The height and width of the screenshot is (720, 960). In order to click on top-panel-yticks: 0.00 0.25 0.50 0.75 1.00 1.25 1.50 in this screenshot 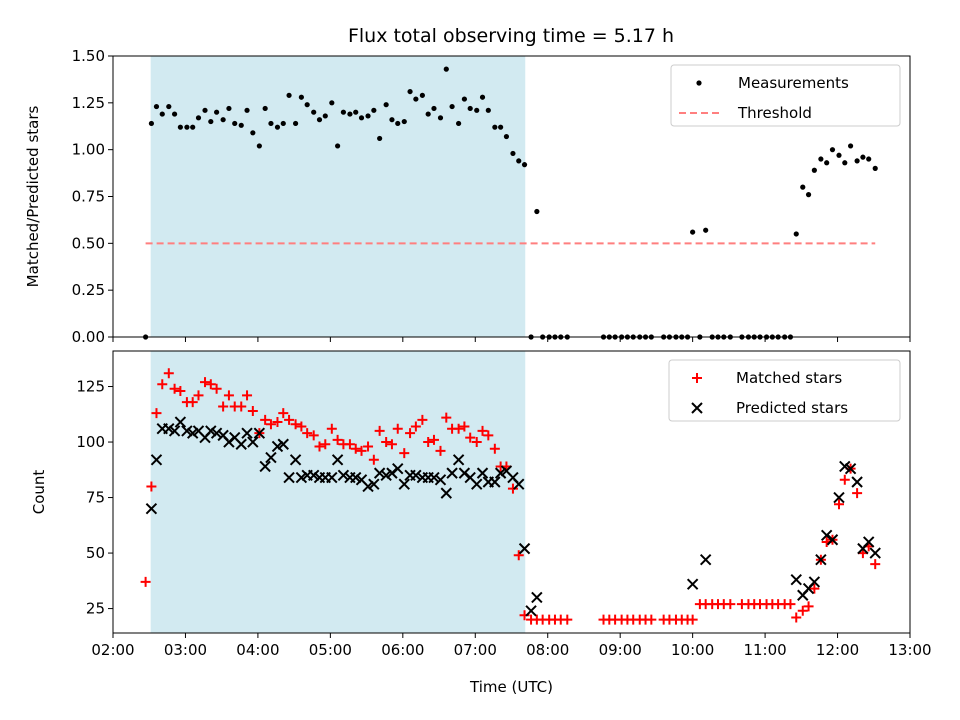, I will do `click(92, 196)`.